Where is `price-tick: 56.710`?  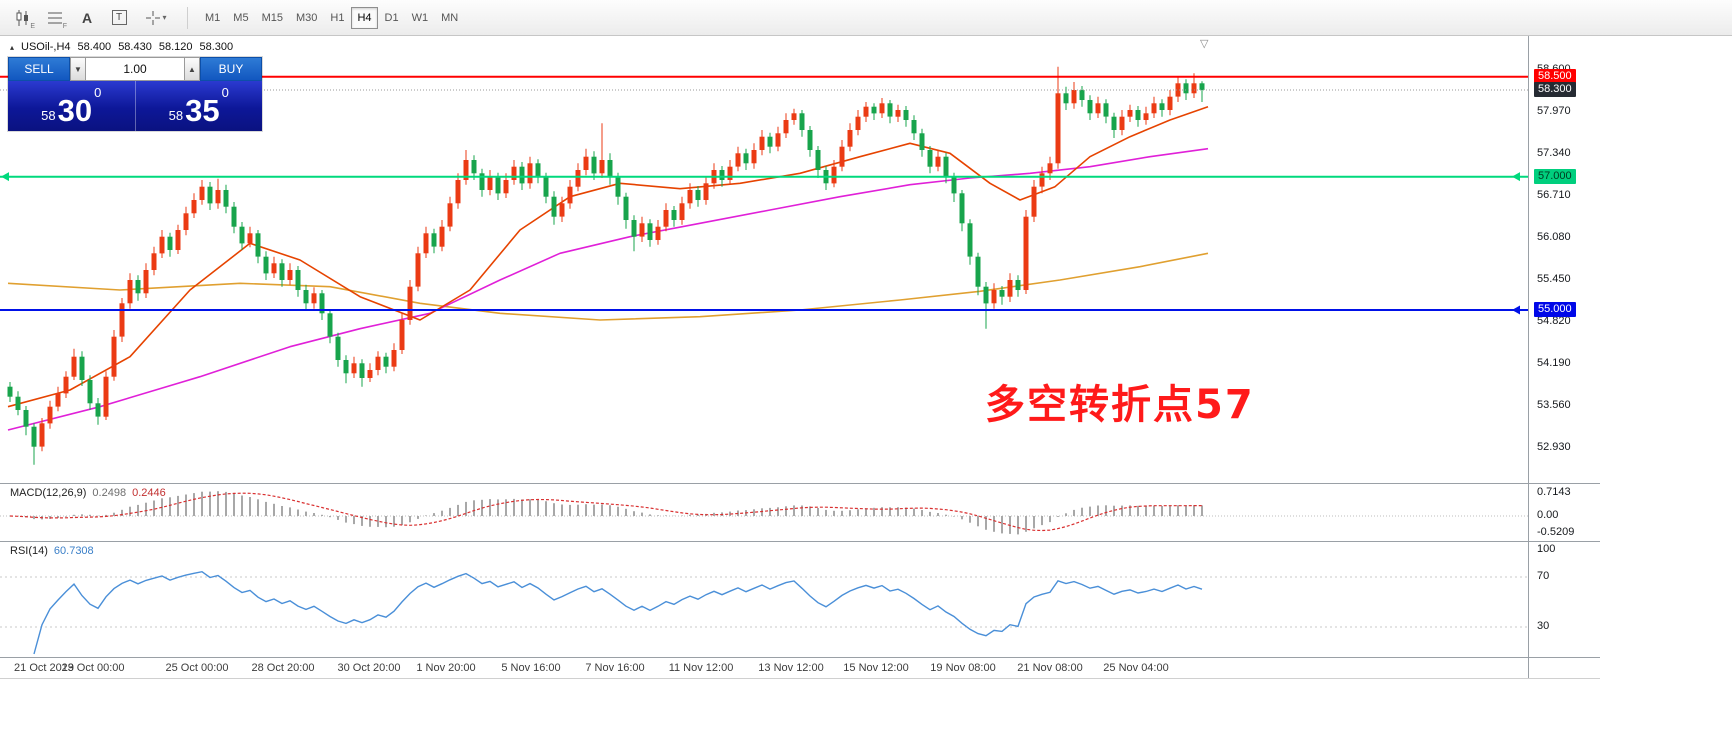 price-tick: 56.710 is located at coordinates (1554, 195).